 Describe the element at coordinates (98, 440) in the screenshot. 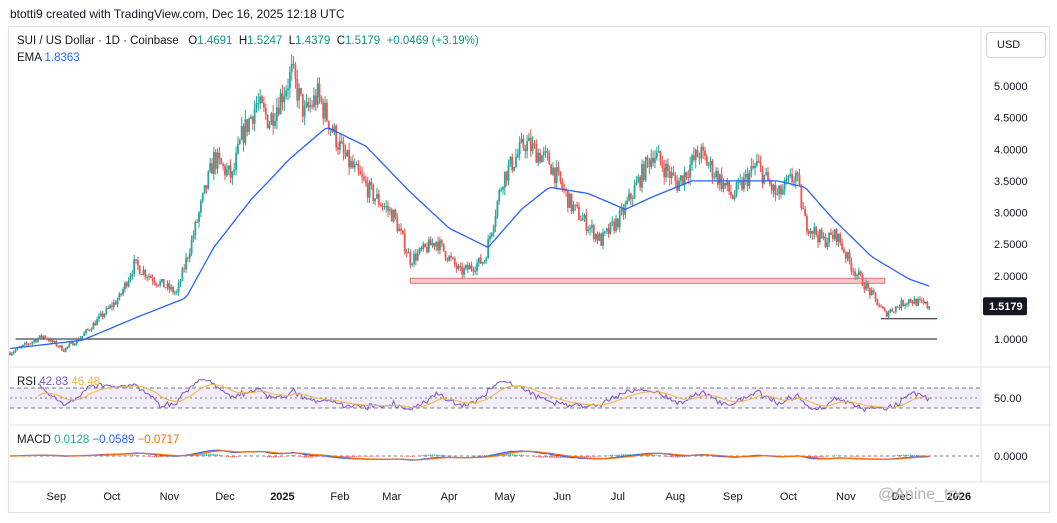

I see `macd-legend: MACD 0.0128 −0.0589 −0.0717` at that location.